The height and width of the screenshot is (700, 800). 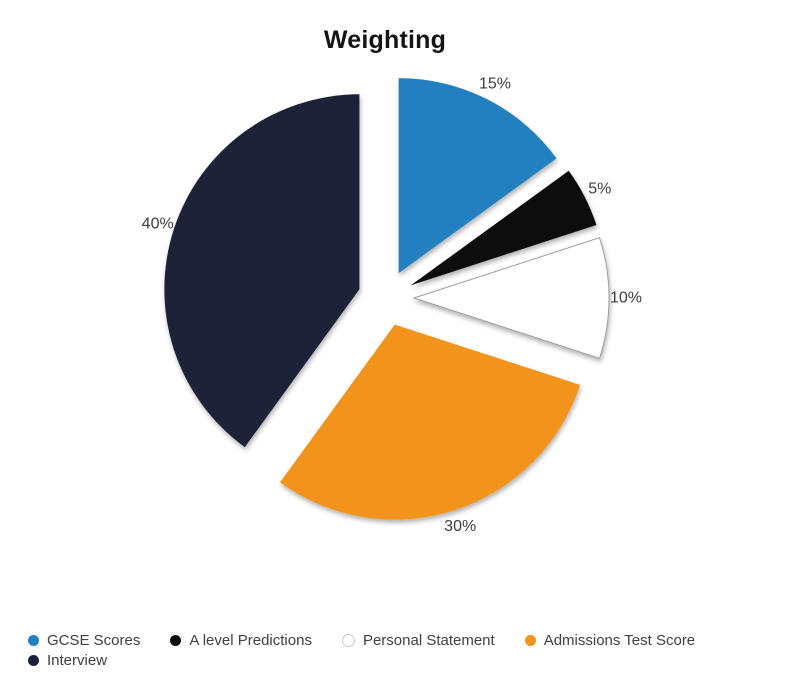 I want to click on legend-item-gcse-scores: GCSE Scores, so click(x=84, y=640).